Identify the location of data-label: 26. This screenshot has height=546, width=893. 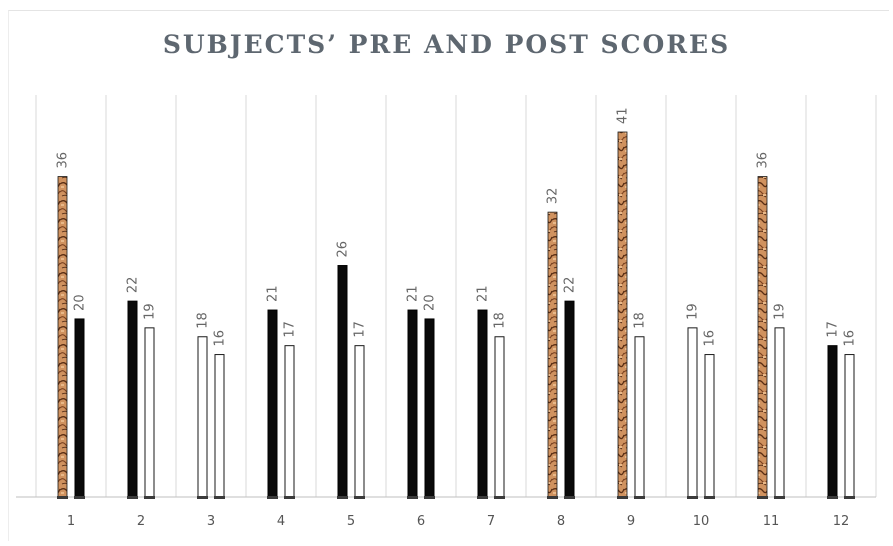
(343, 249).